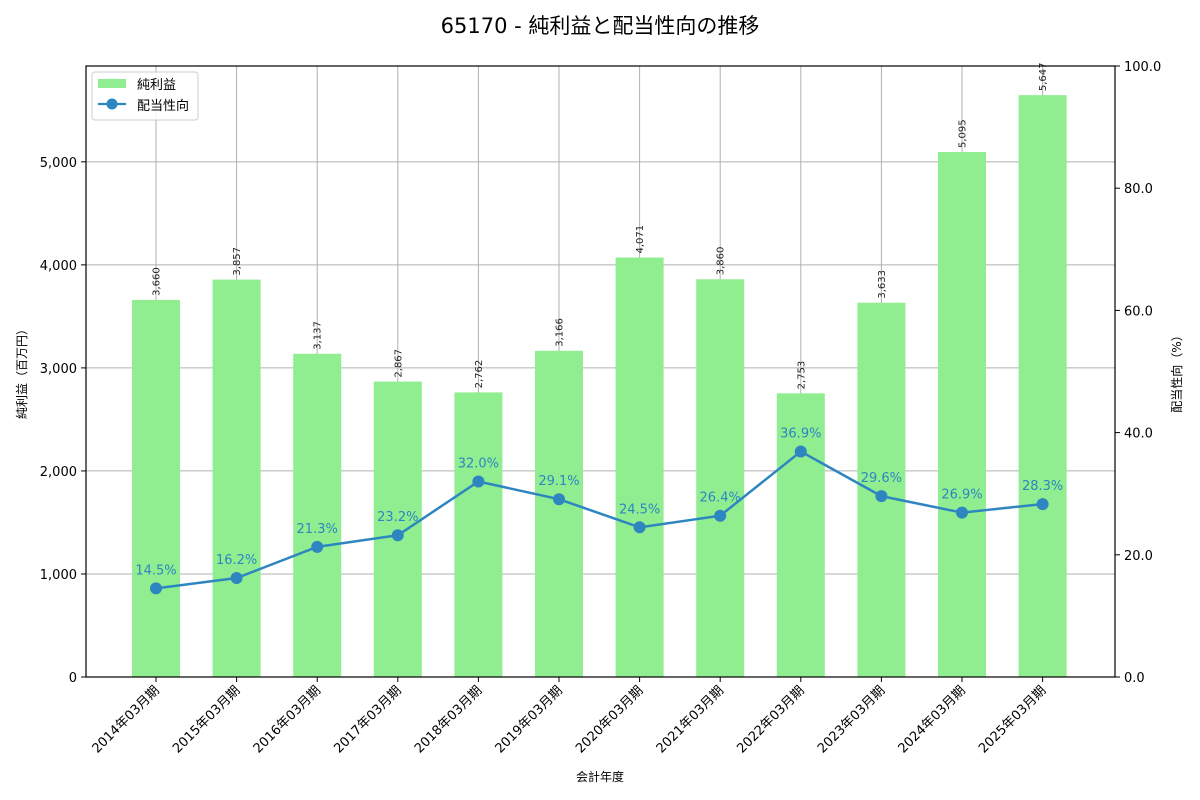 Image resolution: width=1200 pixels, height=800 pixels. What do you see at coordinates (1138, 373) in the screenshot?
I see `right-axis-ticks: 0.0 20.0 40.0 60.0 80.0 100.0` at bounding box center [1138, 373].